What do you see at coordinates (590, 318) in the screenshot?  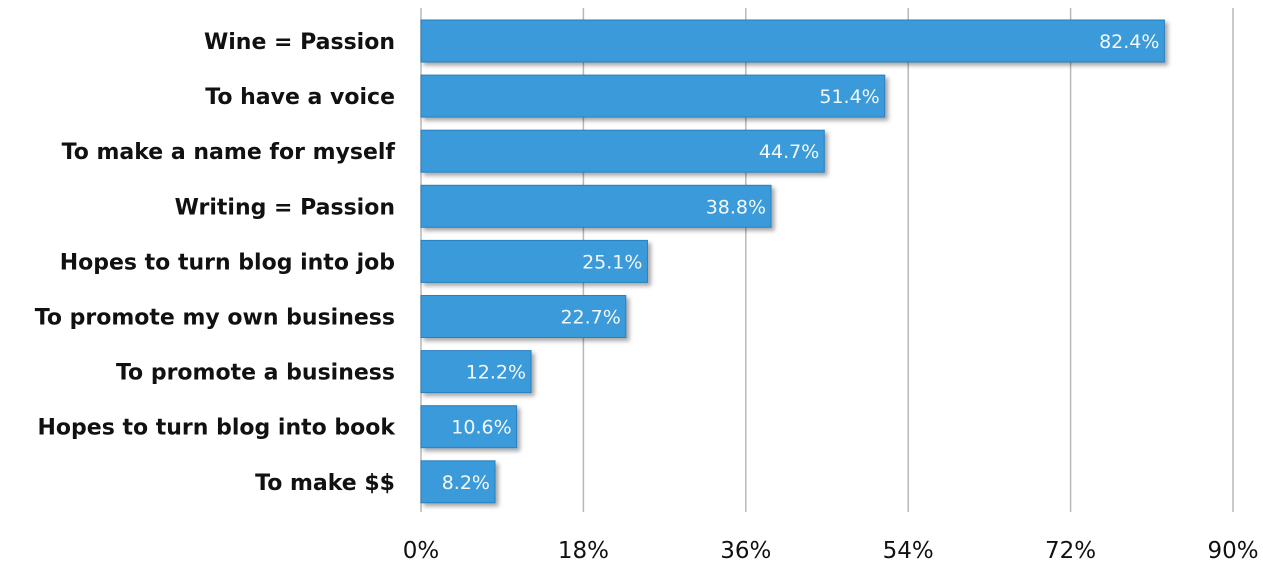 I see `bar-value-label: 22.7%` at bounding box center [590, 318].